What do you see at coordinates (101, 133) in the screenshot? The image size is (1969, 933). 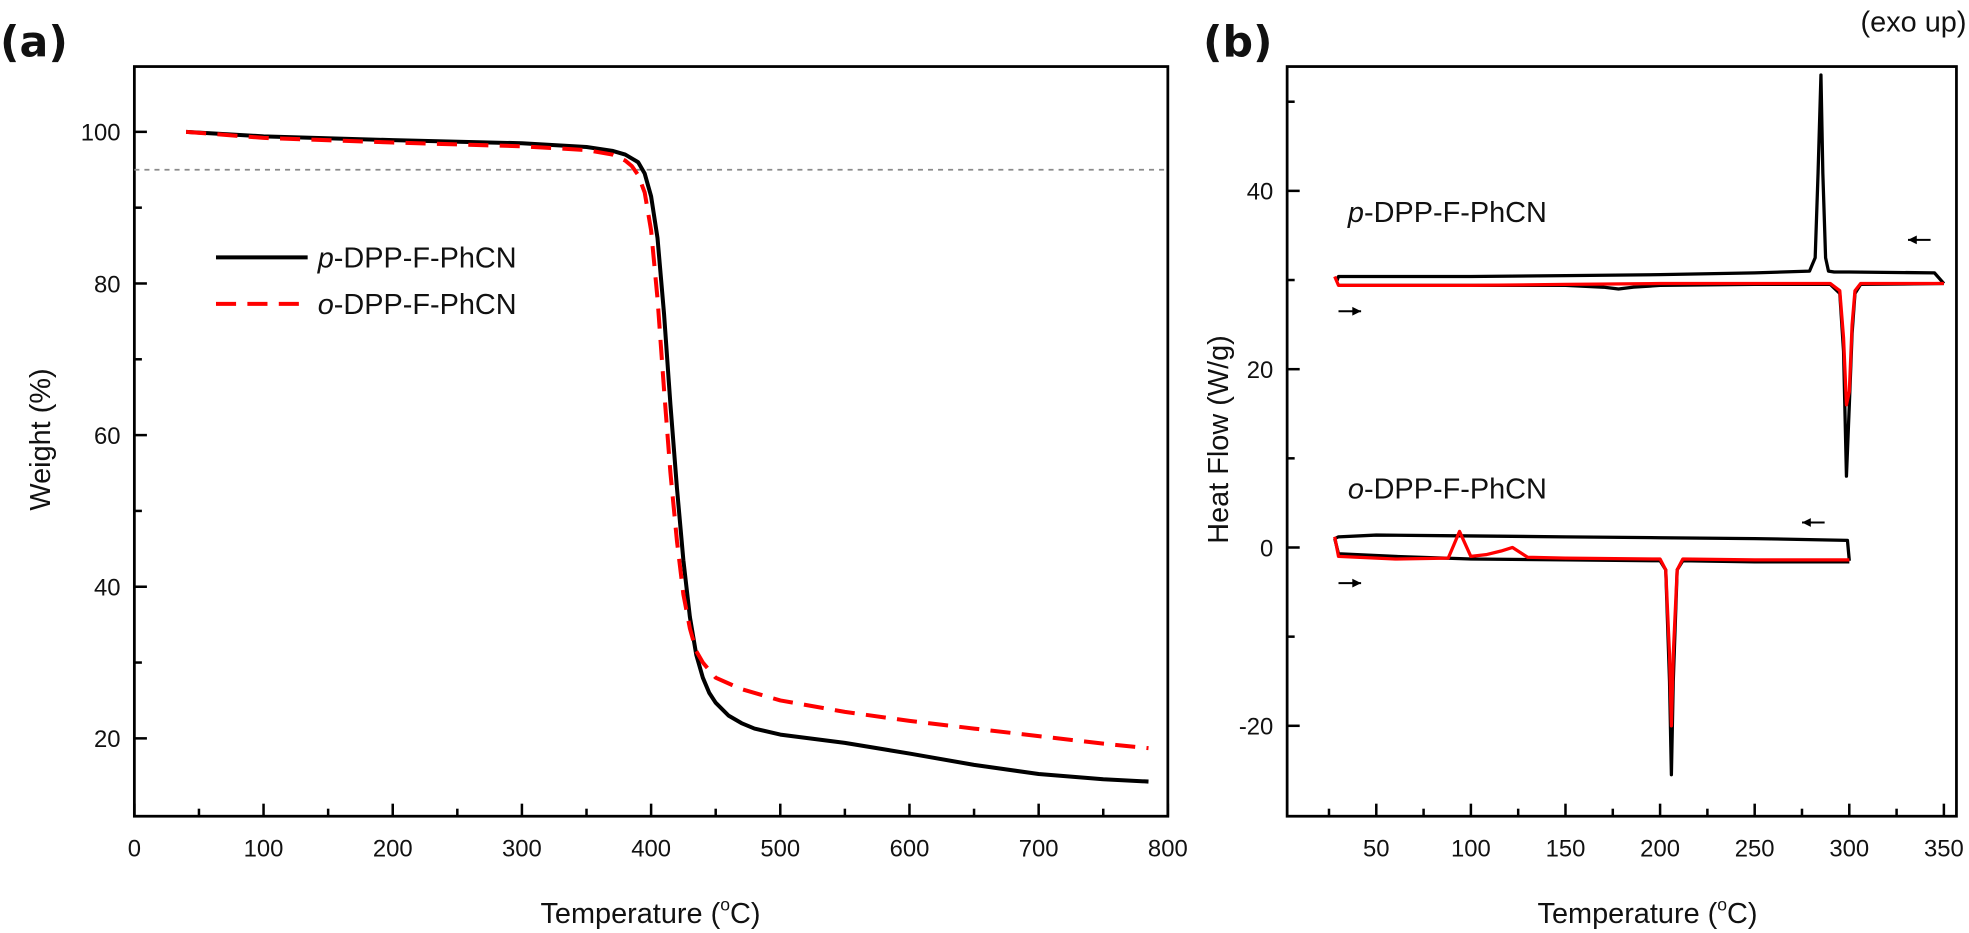 I see `panel-a-y-tick-label: 100` at bounding box center [101, 133].